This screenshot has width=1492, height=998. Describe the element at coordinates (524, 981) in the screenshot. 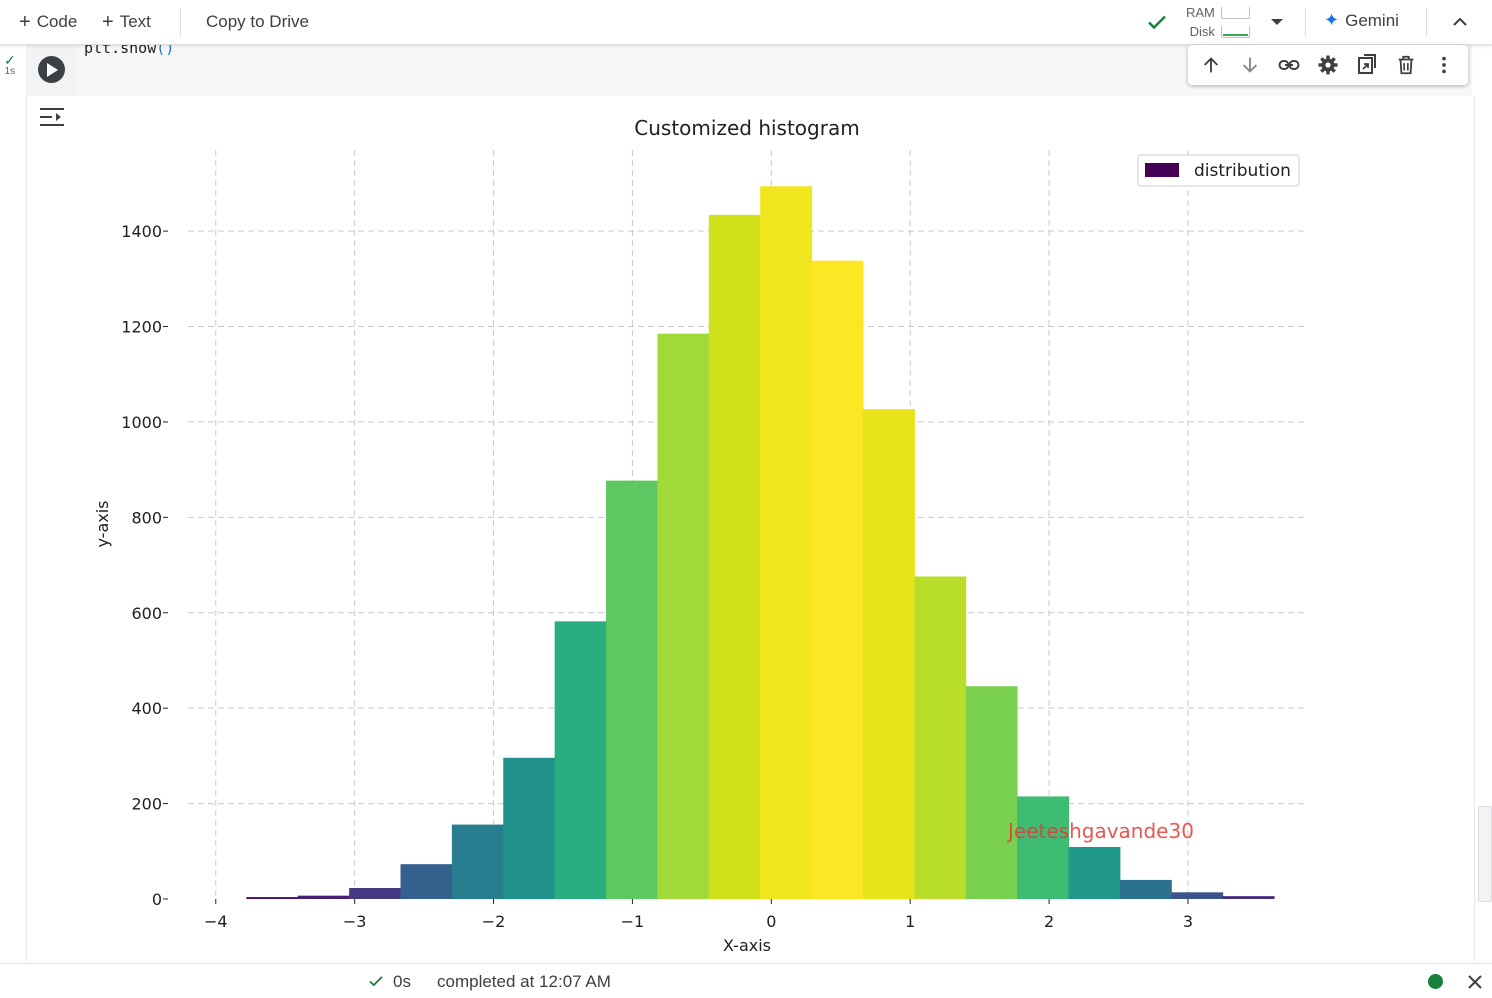

I see `status-completed: completed at 12:07 AM` at that location.